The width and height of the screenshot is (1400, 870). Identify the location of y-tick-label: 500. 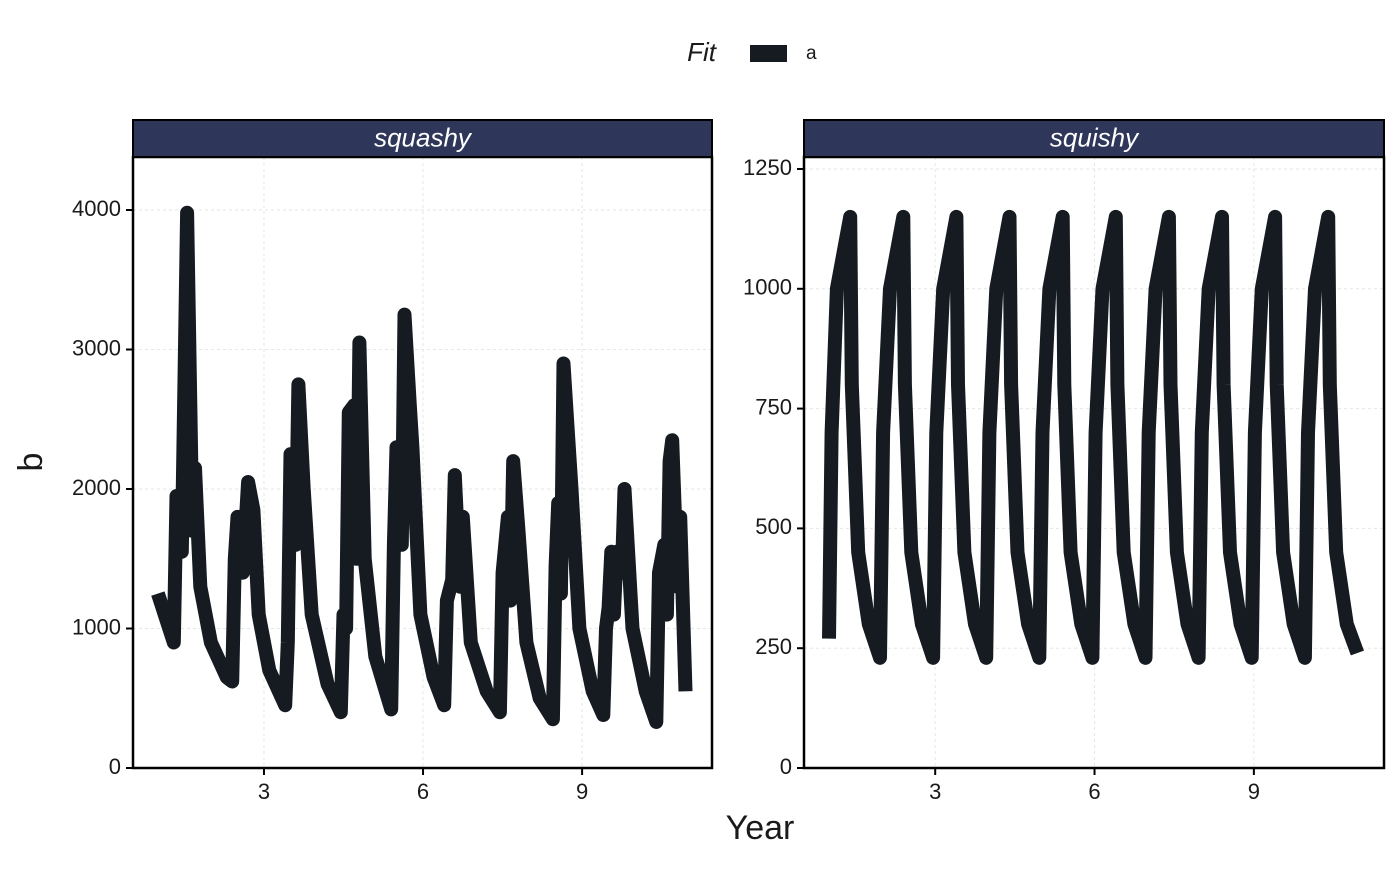
(773, 526).